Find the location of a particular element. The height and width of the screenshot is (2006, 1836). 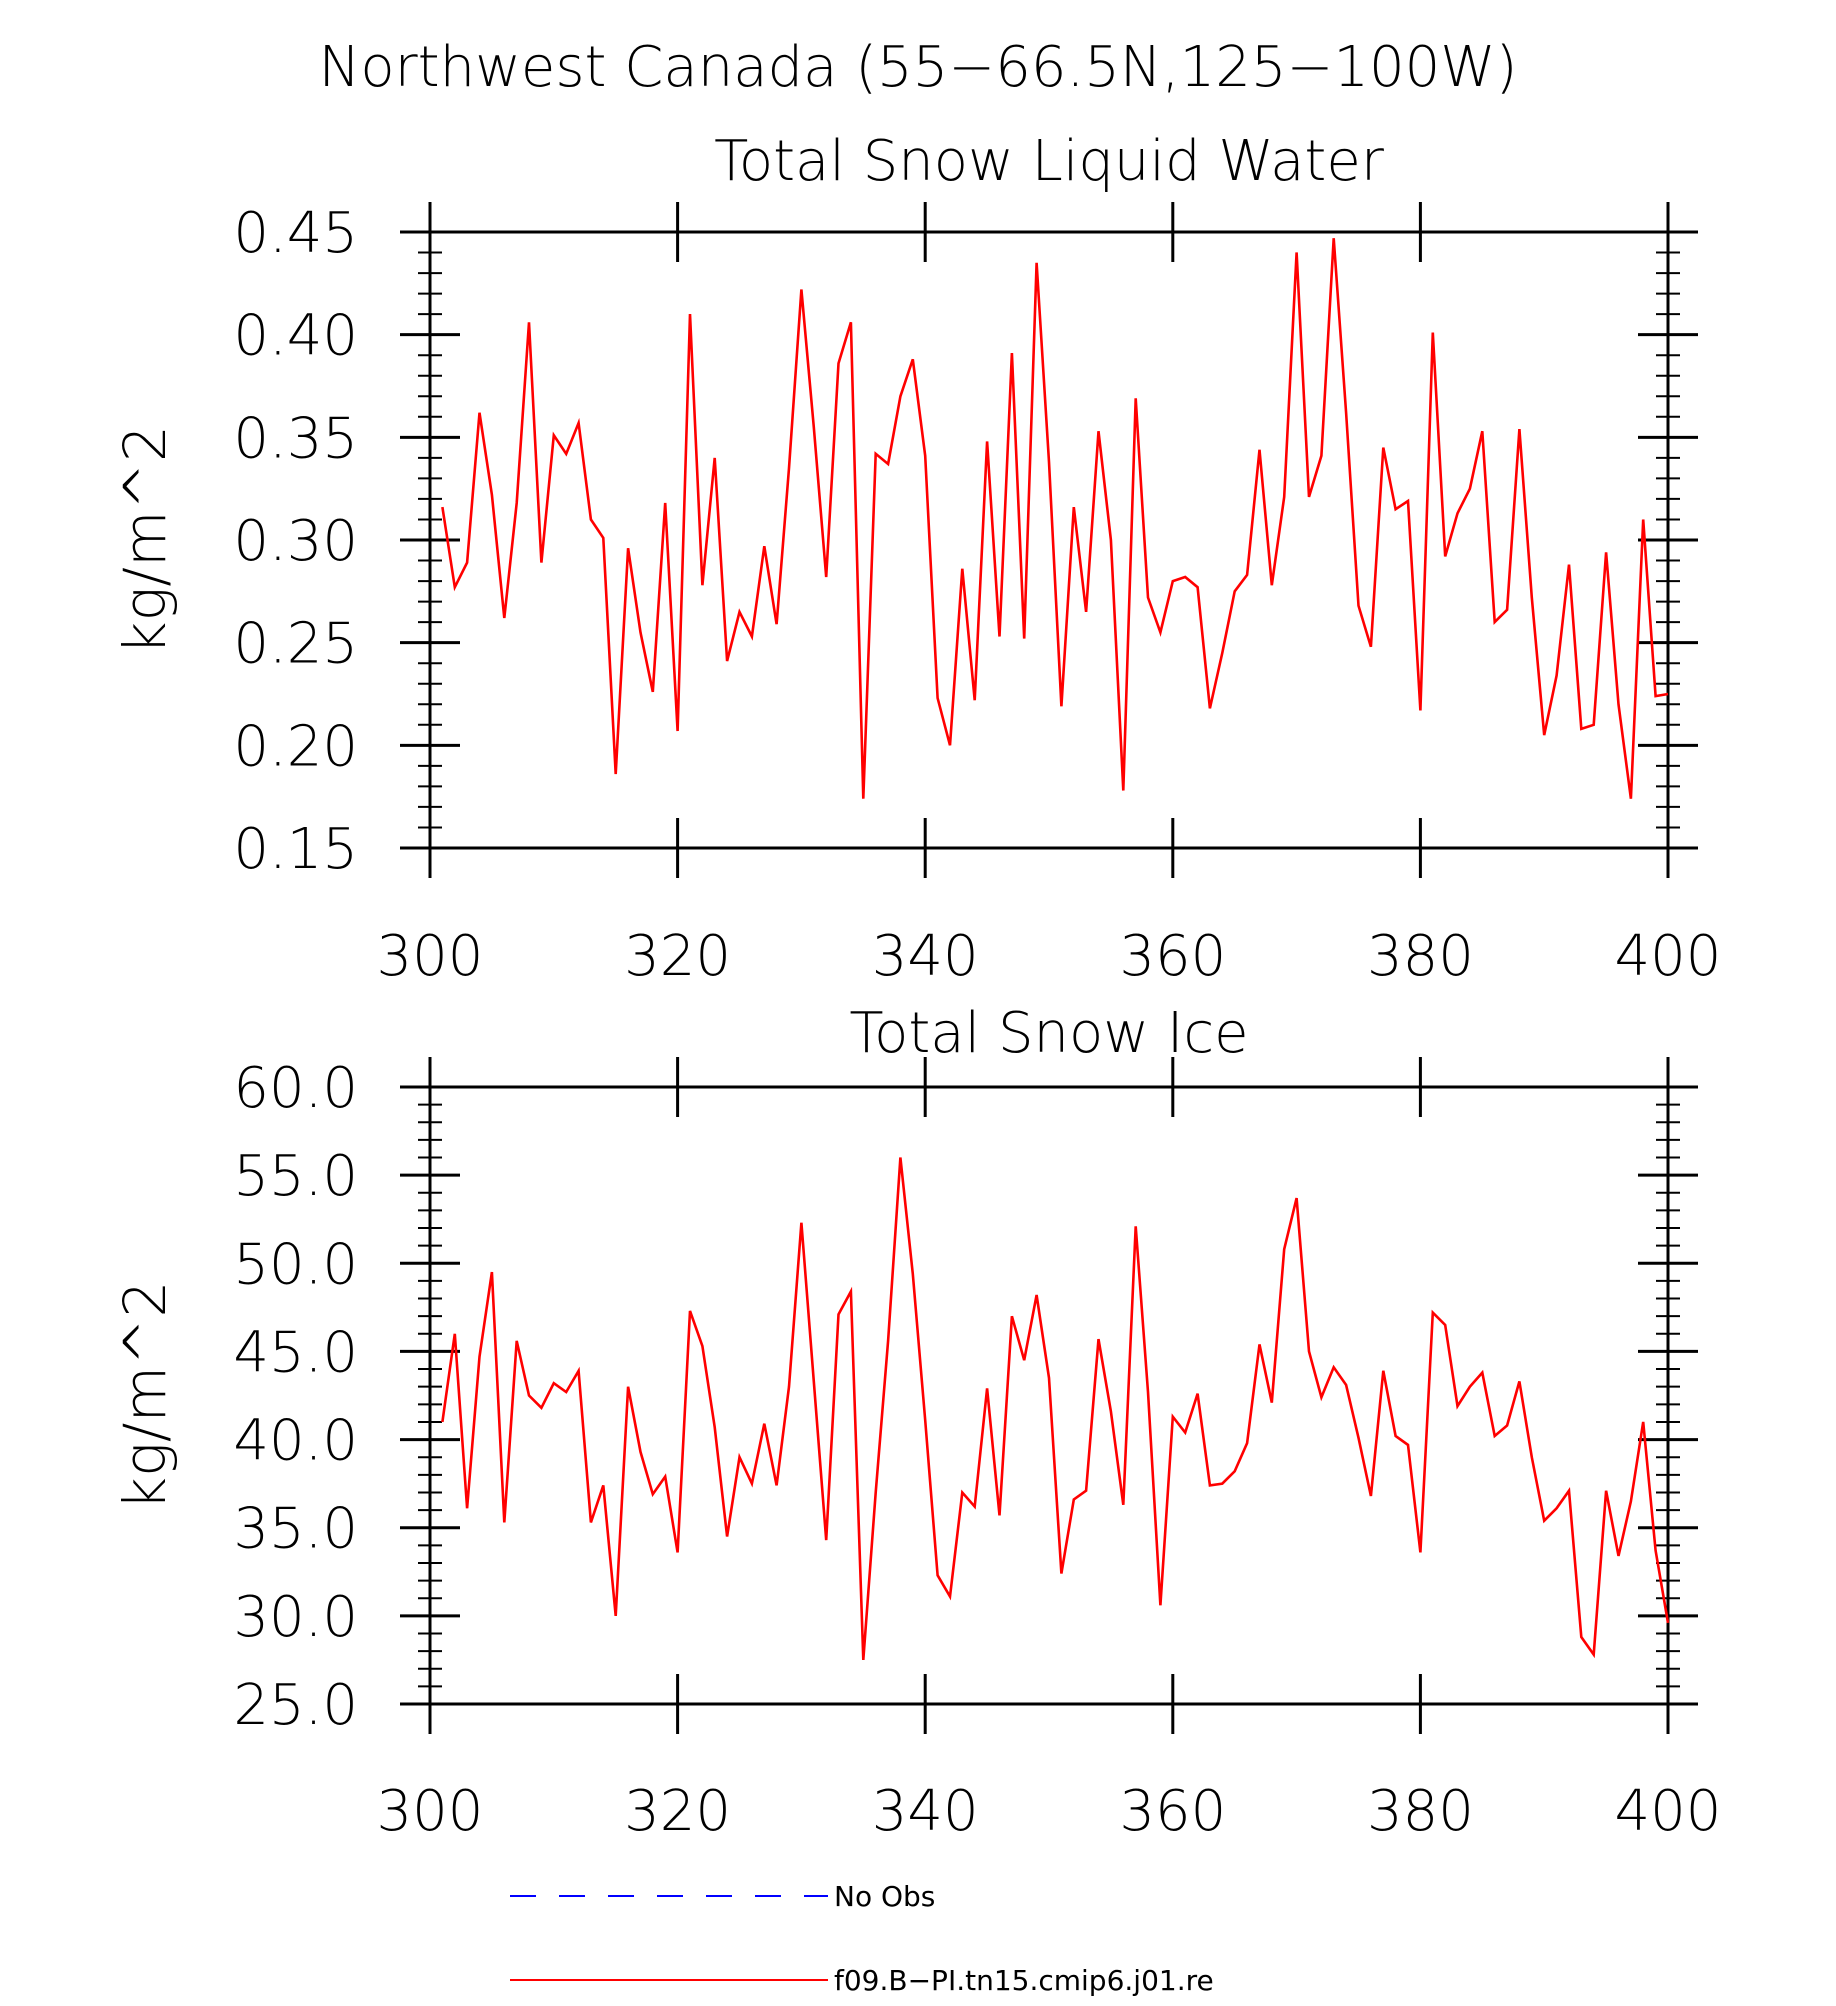

y-tick-label: 55.0 is located at coordinates (295, 1176).